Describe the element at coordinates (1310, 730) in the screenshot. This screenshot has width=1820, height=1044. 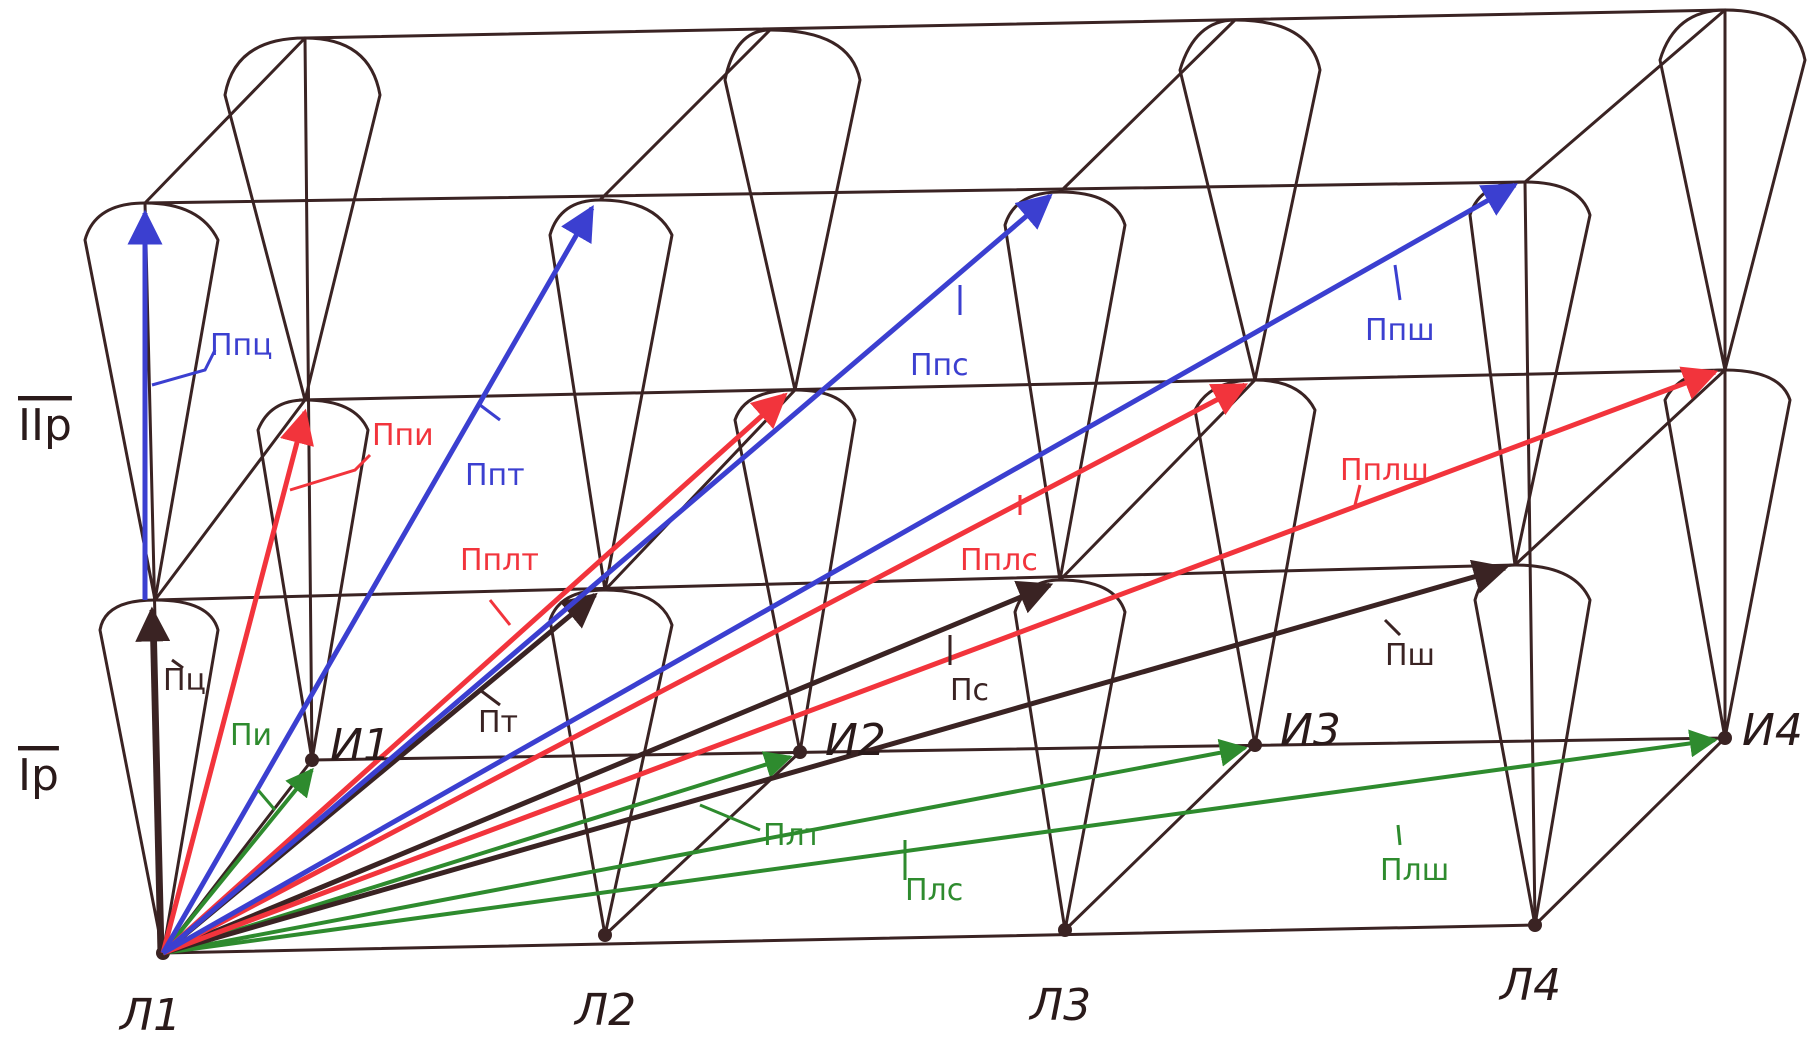
I see `label-I3: И3` at that location.